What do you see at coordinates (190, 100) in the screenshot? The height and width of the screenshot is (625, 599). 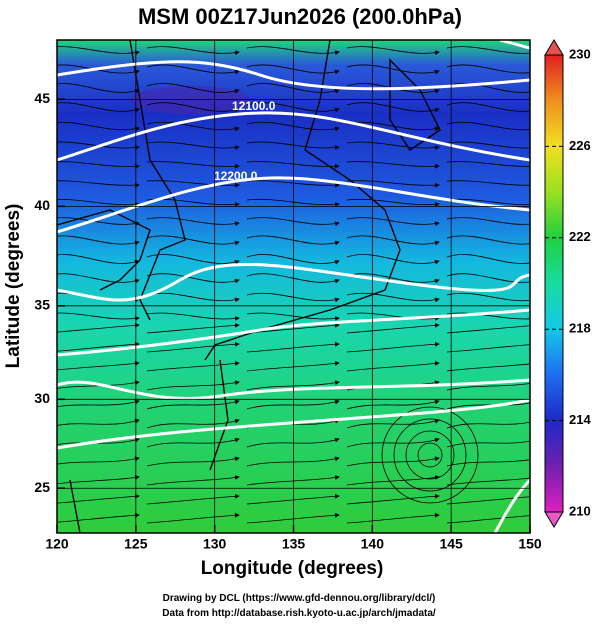 I see `cold-core` at bounding box center [190, 100].